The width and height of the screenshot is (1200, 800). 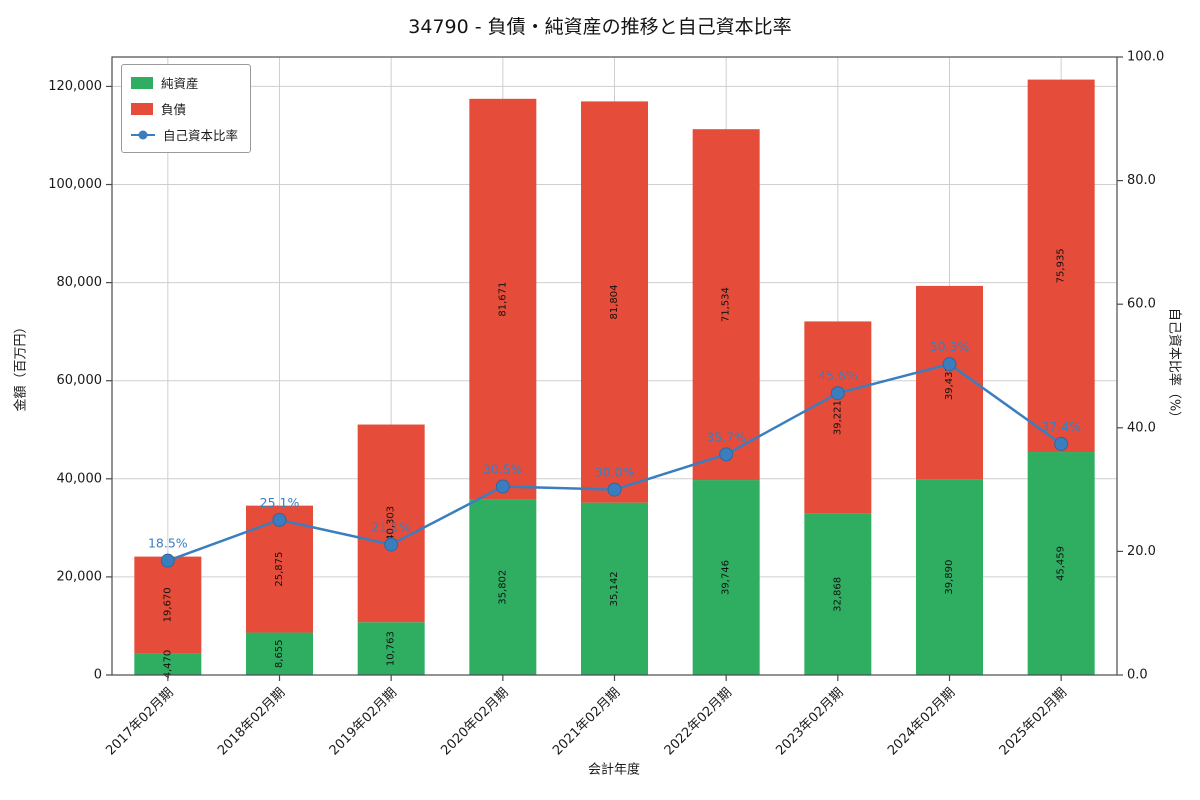 I want to click on y-tick-label: 0, so click(x=98, y=675).